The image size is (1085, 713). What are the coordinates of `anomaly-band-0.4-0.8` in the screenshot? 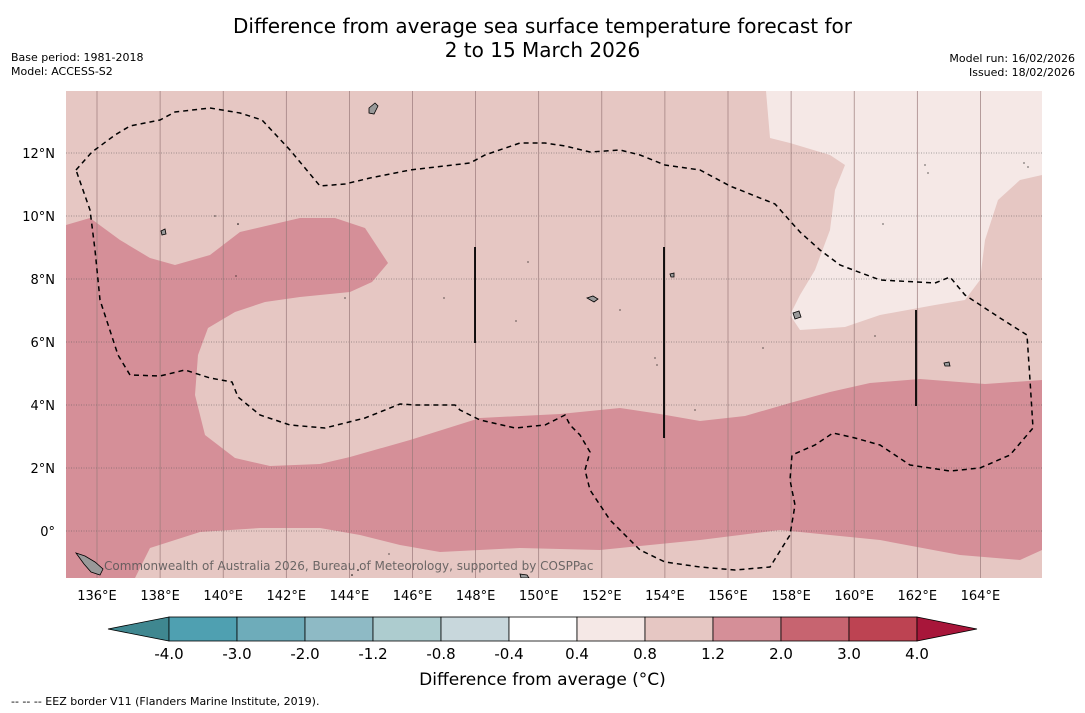 It's located at (904, 210).